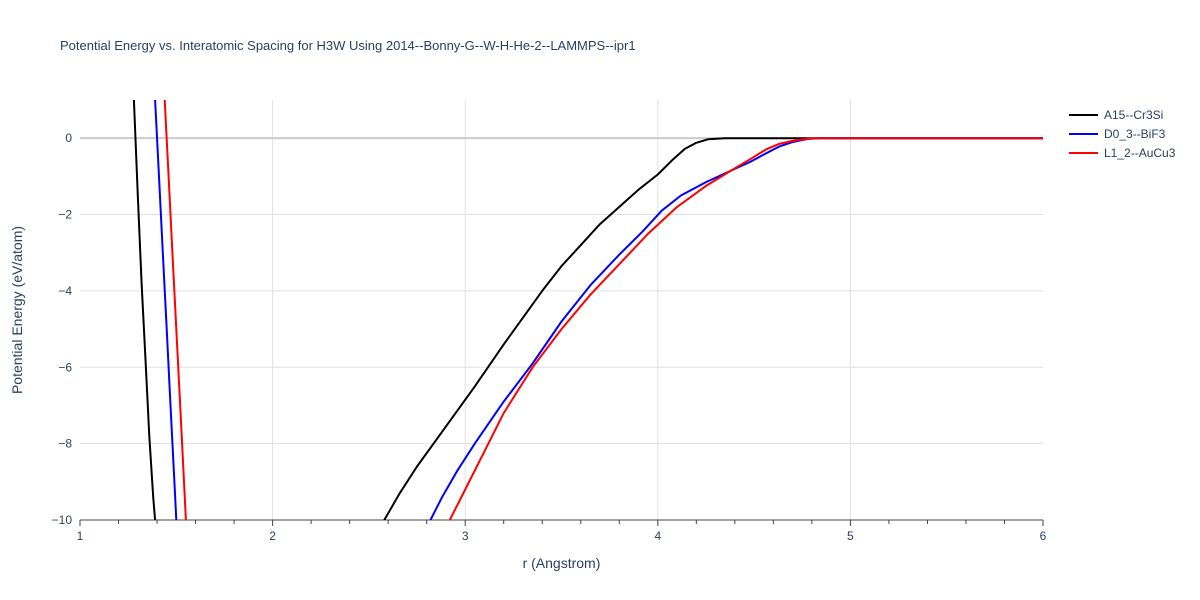  Describe the element at coordinates (1043, 536) in the screenshot. I see `x-tick-label: 6` at that location.